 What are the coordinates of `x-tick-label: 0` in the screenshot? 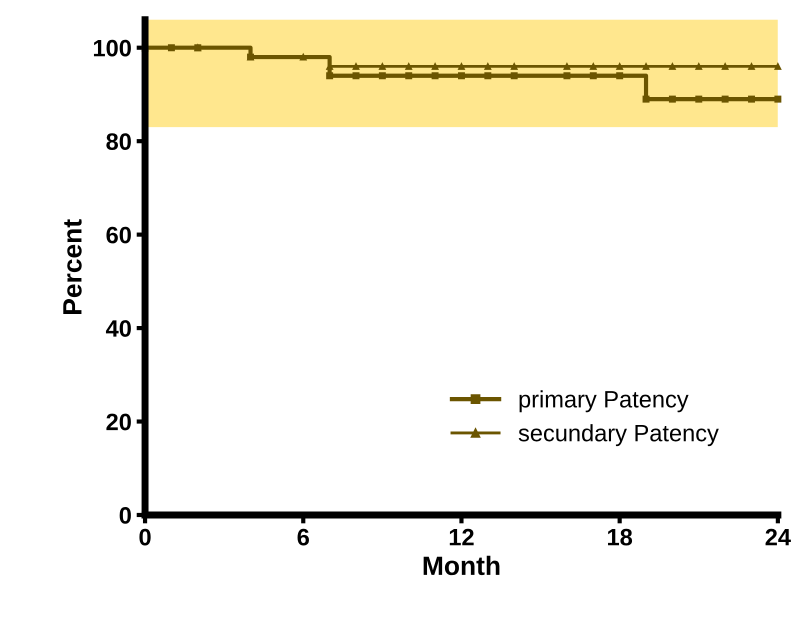 It's located at (145, 537).